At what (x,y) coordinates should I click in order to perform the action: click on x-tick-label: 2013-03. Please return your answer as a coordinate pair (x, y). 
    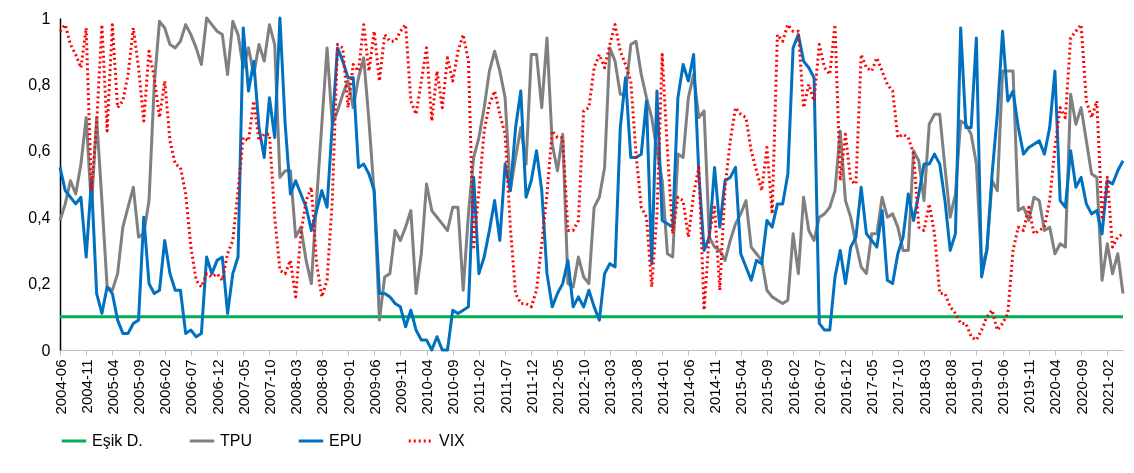
    Looking at the image, I should click on (610, 387).